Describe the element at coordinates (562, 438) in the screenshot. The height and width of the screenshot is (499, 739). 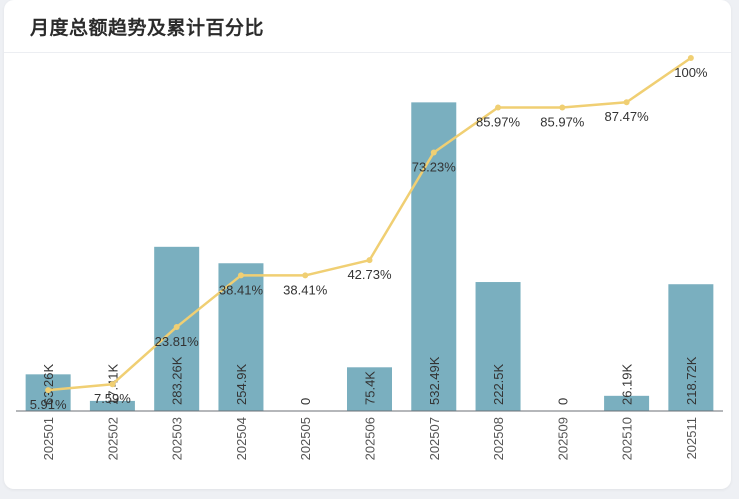
I see `x-tick-label: 202509` at that location.